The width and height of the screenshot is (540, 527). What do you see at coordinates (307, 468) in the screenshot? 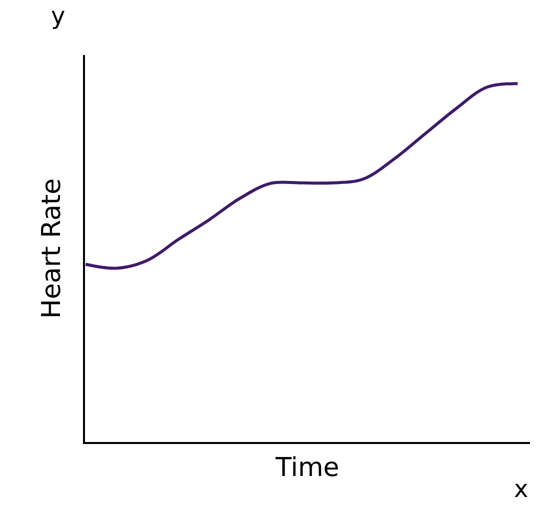
I see `x-axis-title: Time` at bounding box center [307, 468].